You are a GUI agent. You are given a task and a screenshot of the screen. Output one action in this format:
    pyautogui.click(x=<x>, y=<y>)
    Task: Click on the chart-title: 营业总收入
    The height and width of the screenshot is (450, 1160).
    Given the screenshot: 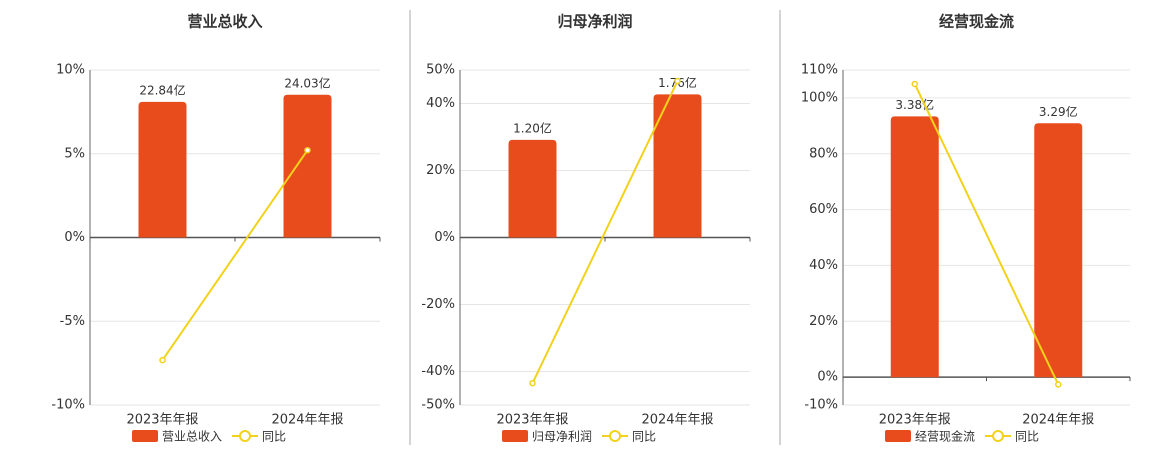 What is the action you would take?
    pyautogui.click(x=224, y=22)
    